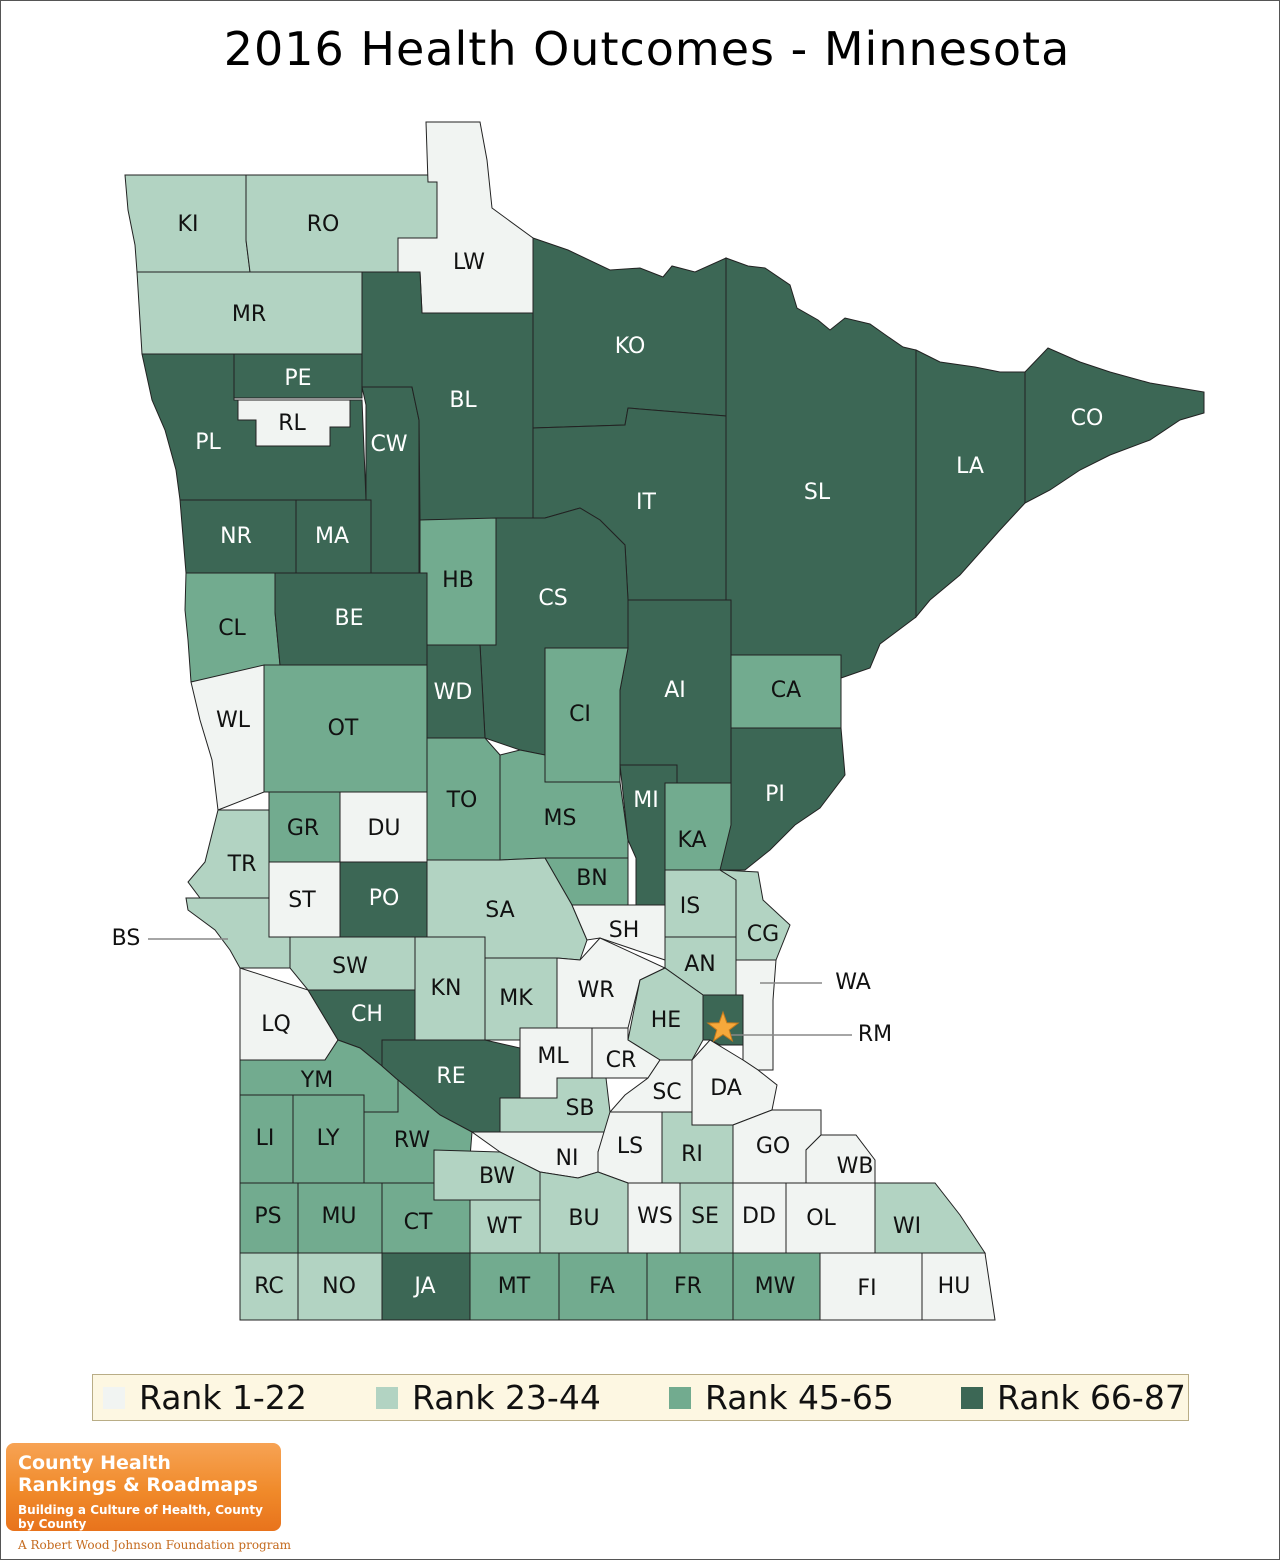 This screenshot has height=1560, width=1280. What do you see at coordinates (453, 692) in the screenshot?
I see `county-label-wd: WD` at bounding box center [453, 692].